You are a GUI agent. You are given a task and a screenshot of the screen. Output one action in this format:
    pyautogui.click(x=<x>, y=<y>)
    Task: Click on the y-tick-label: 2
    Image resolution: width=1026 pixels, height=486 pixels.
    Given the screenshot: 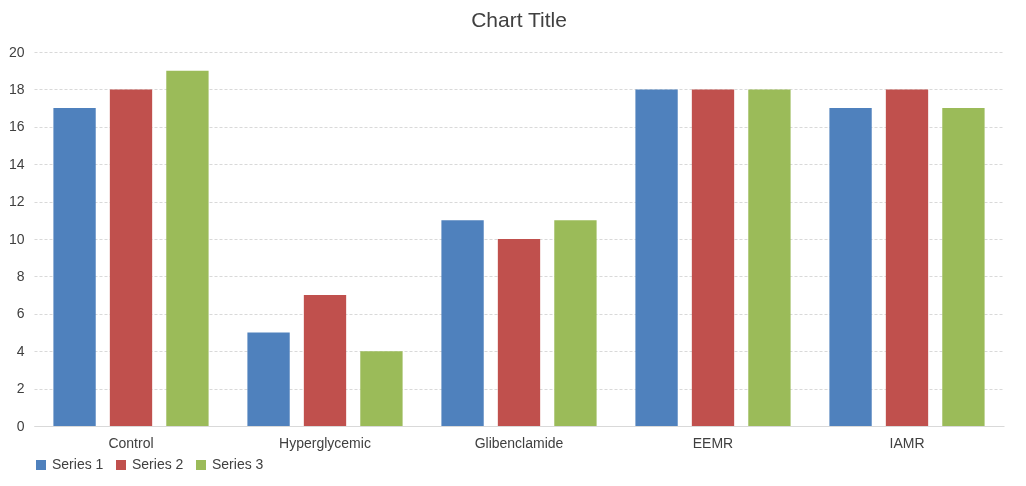 What is the action you would take?
    pyautogui.click(x=20, y=388)
    